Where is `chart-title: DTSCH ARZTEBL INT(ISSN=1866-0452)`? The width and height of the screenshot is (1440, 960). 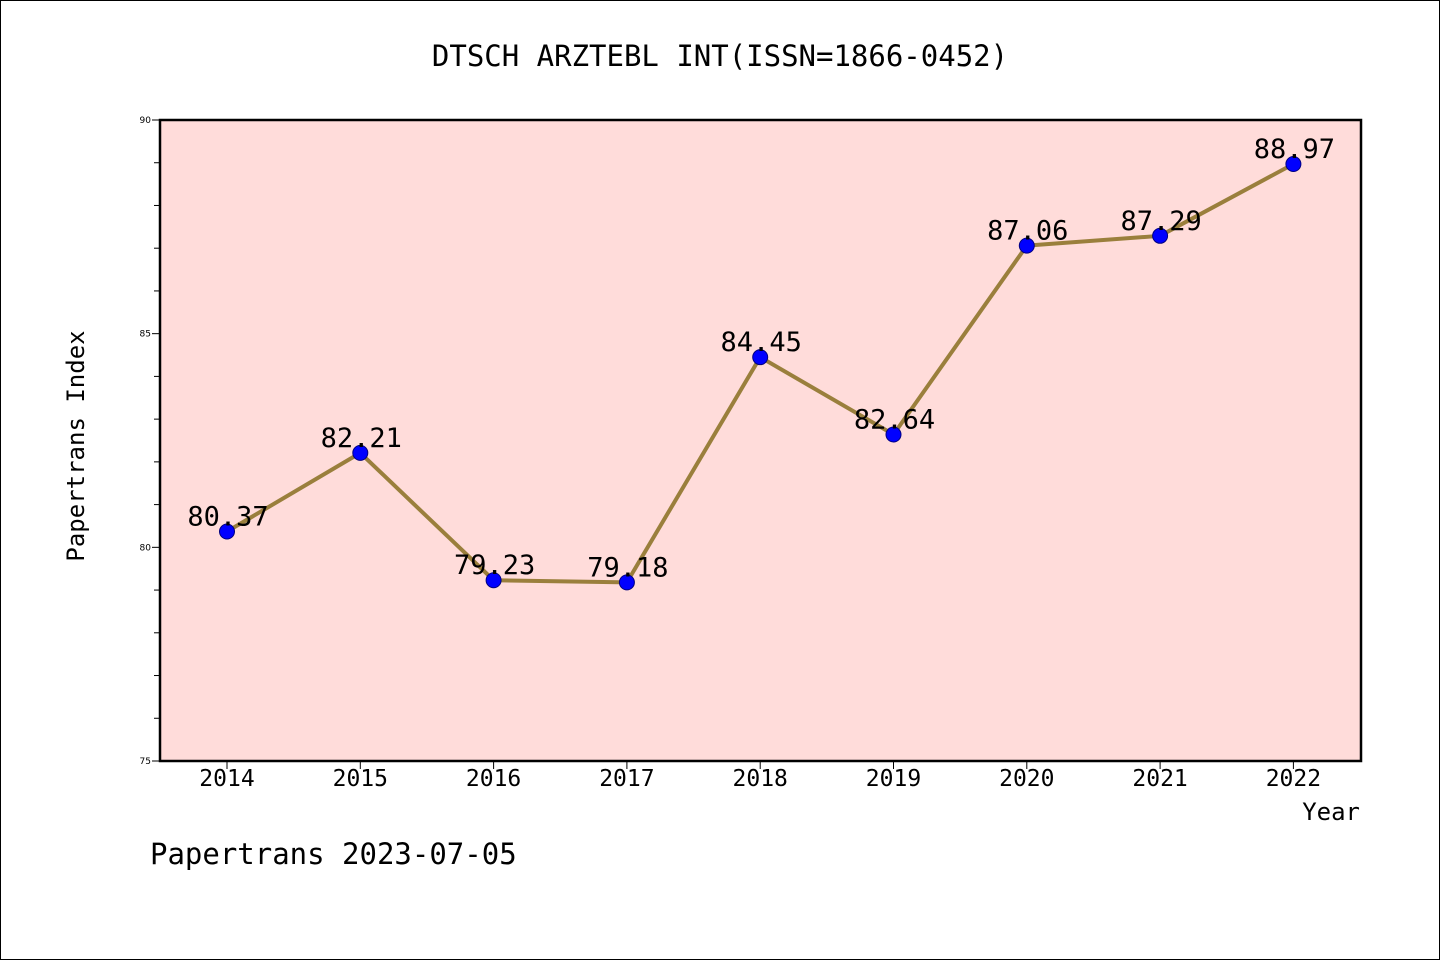
chart-title: DTSCH ARZTEBL INT(ISSN=1866-0452) is located at coordinates (720, 56).